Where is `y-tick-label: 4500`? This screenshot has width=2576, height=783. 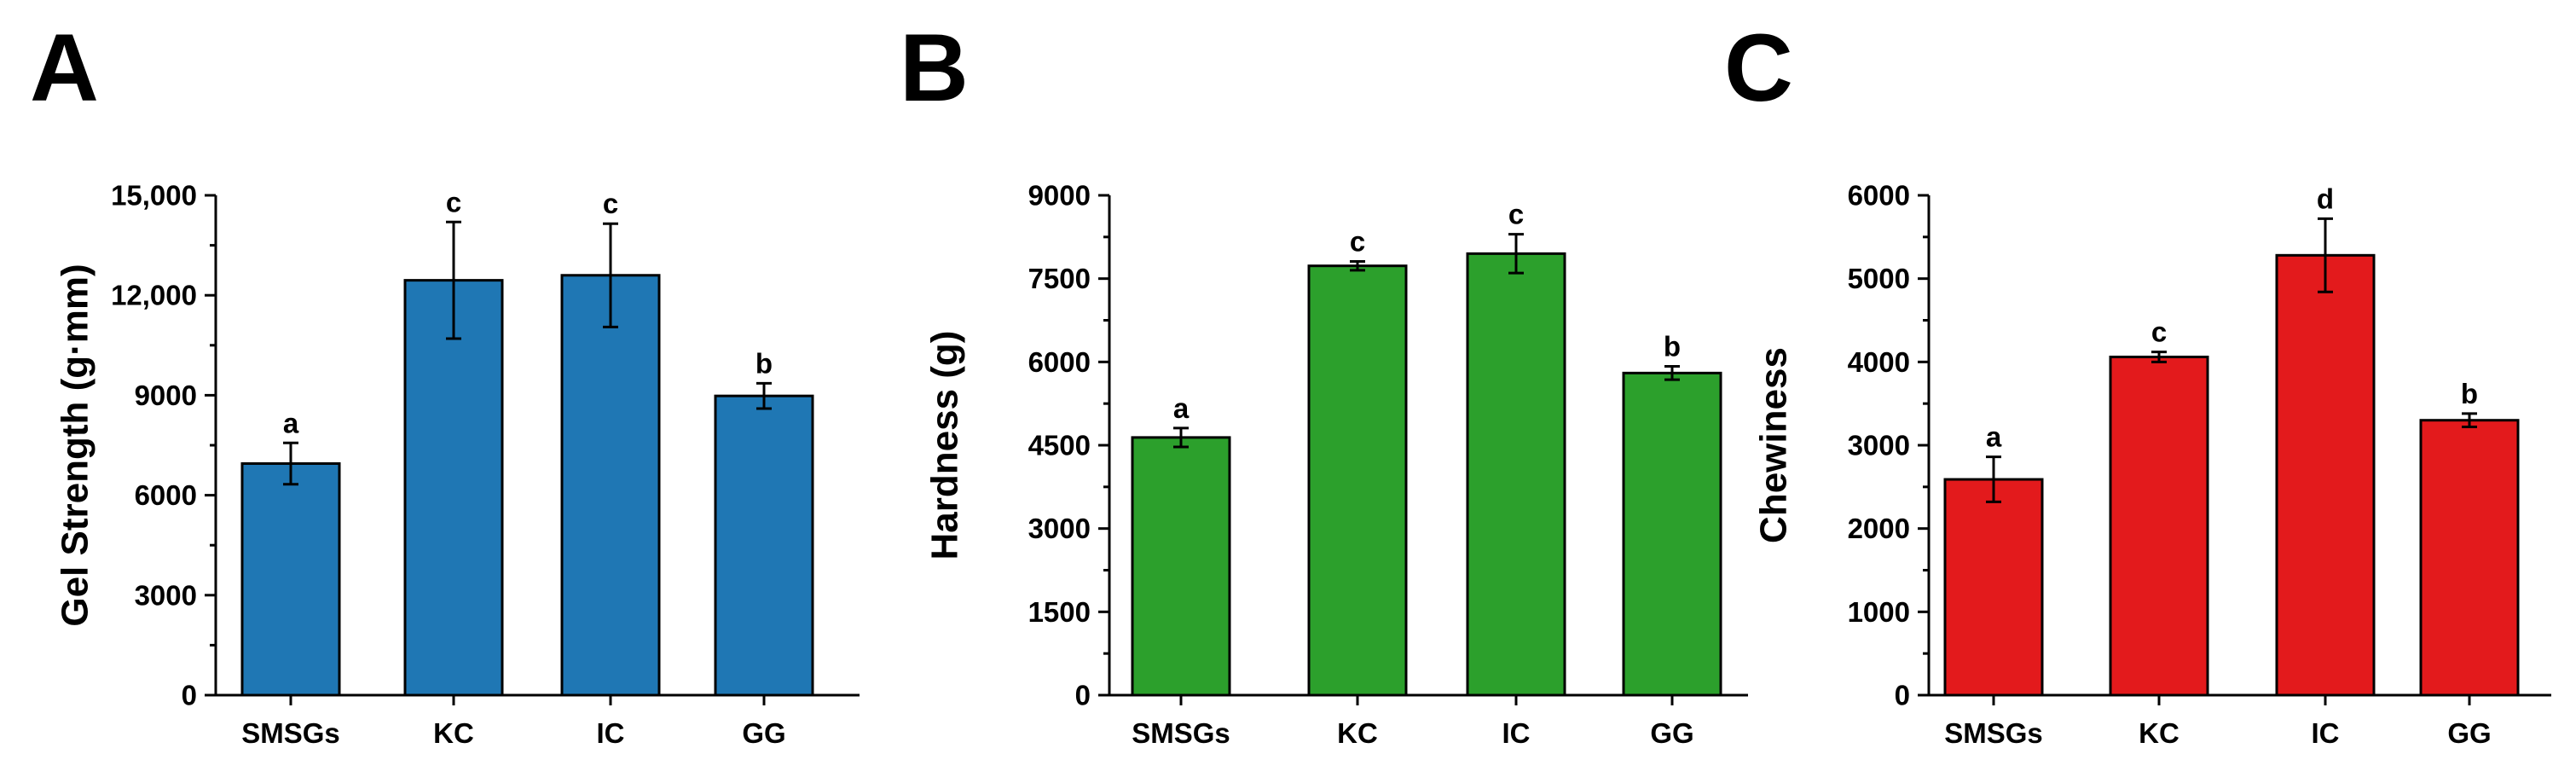
y-tick-label: 4500 is located at coordinates (1059, 445).